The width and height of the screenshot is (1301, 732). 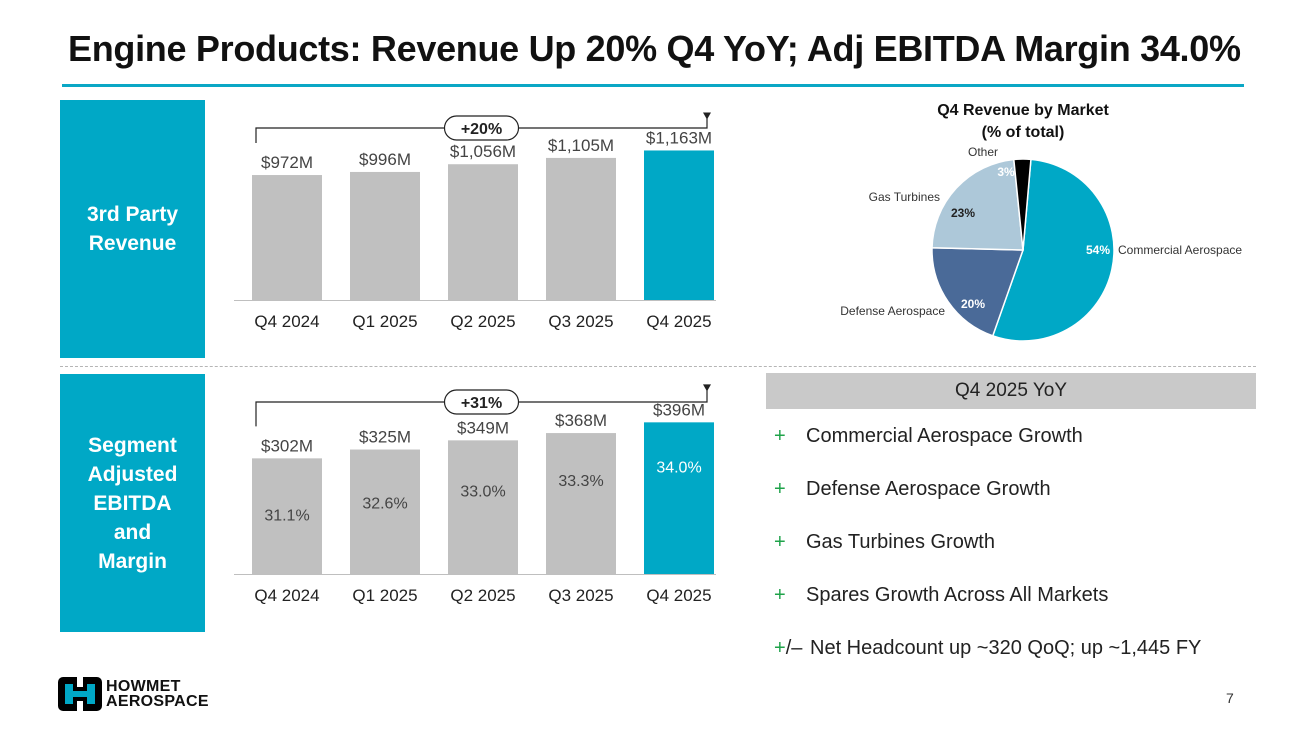 What do you see at coordinates (1180, 250) in the screenshot?
I see `pie-category-label: Commercial Aerospace` at bounding box center [1180, 250].